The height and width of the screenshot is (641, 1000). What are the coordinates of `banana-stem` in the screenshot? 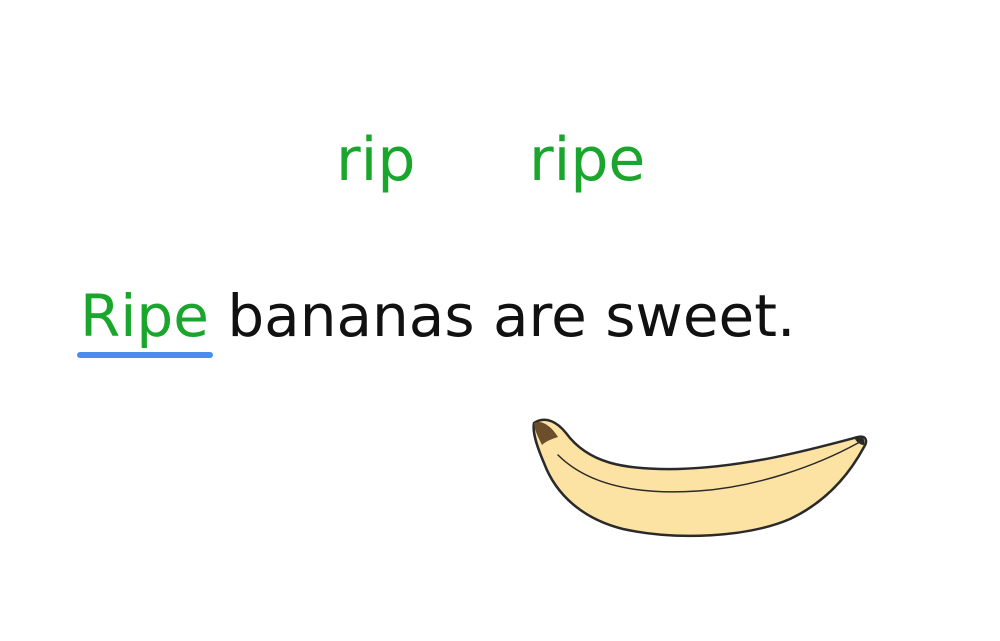 It's located at (546, 433).